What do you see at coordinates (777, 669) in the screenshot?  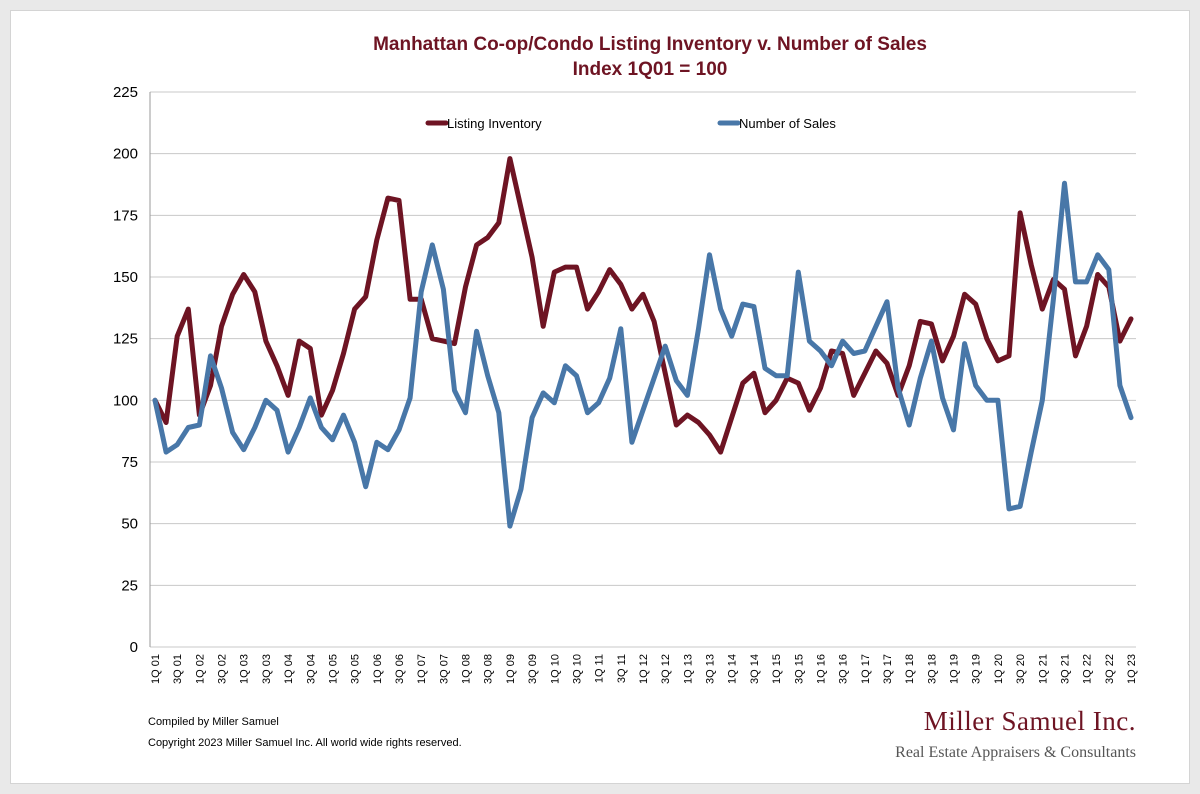 I see `x-tick-label: 1Q 15` at bounding box center [777, 669].